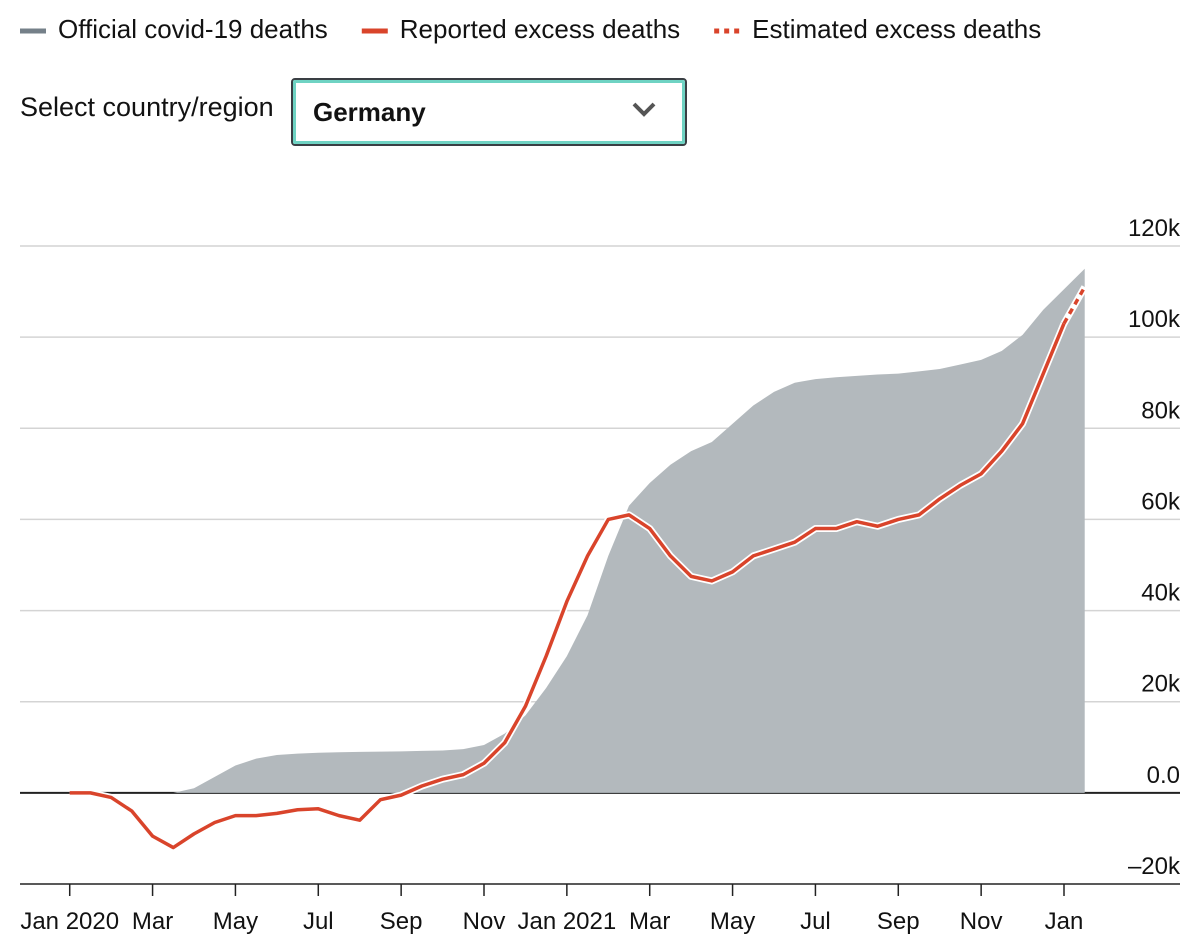 The height and width of the screenshot is (951, 1200). Describe the element at coordinates (1154, 866) in the screenshot. I see `y-tick-label: –20k` at that location.